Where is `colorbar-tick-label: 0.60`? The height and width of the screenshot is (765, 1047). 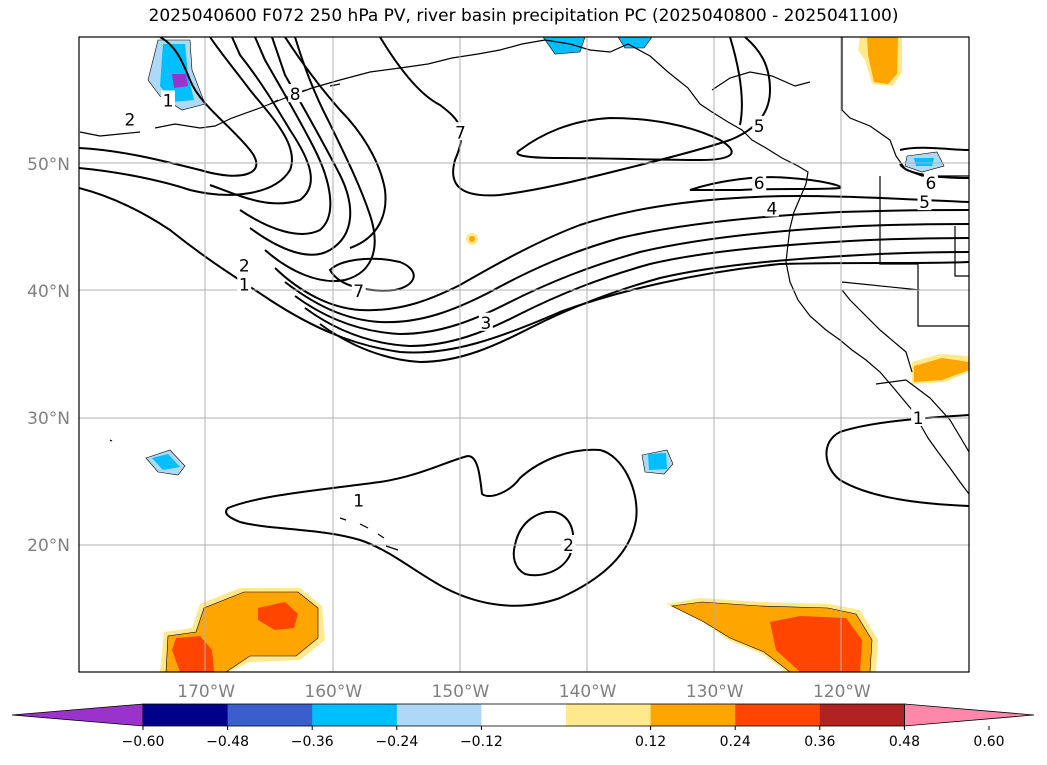 colorbar-tick-label: 0.60 is located at coordinates (988, 742).